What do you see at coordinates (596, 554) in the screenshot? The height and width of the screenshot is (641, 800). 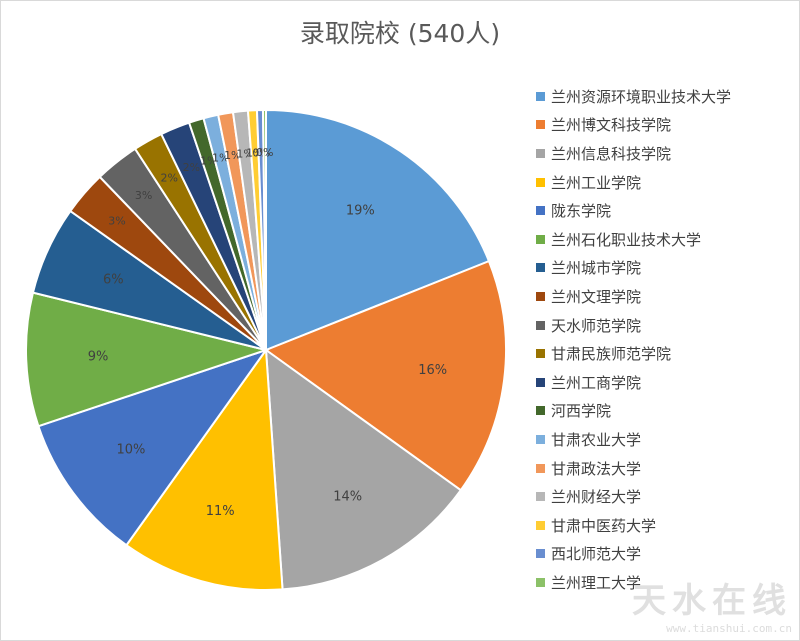 I see `legend-label: 西北师范大学` at bounding box center [596, 554].